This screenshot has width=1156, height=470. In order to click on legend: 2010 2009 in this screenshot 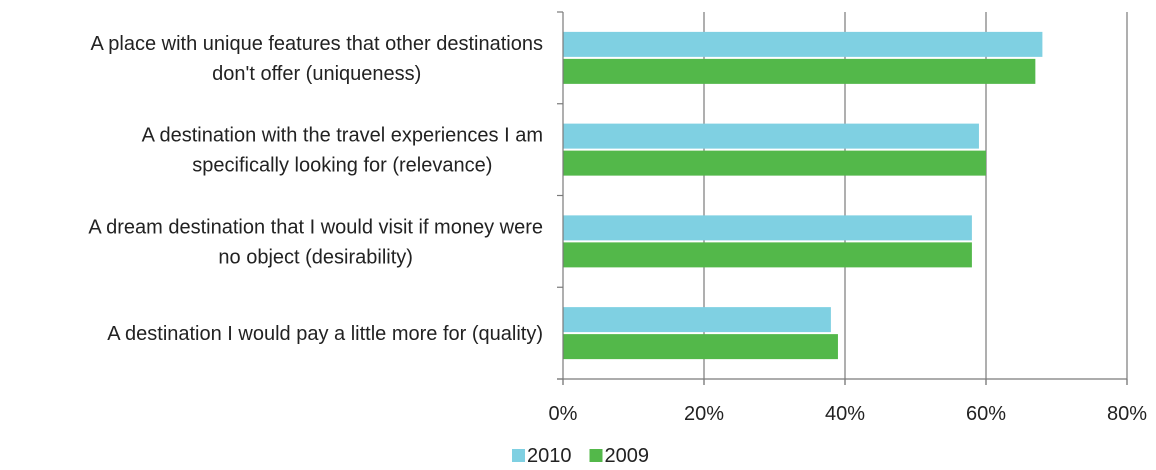, I will do `click(580, 456)`.